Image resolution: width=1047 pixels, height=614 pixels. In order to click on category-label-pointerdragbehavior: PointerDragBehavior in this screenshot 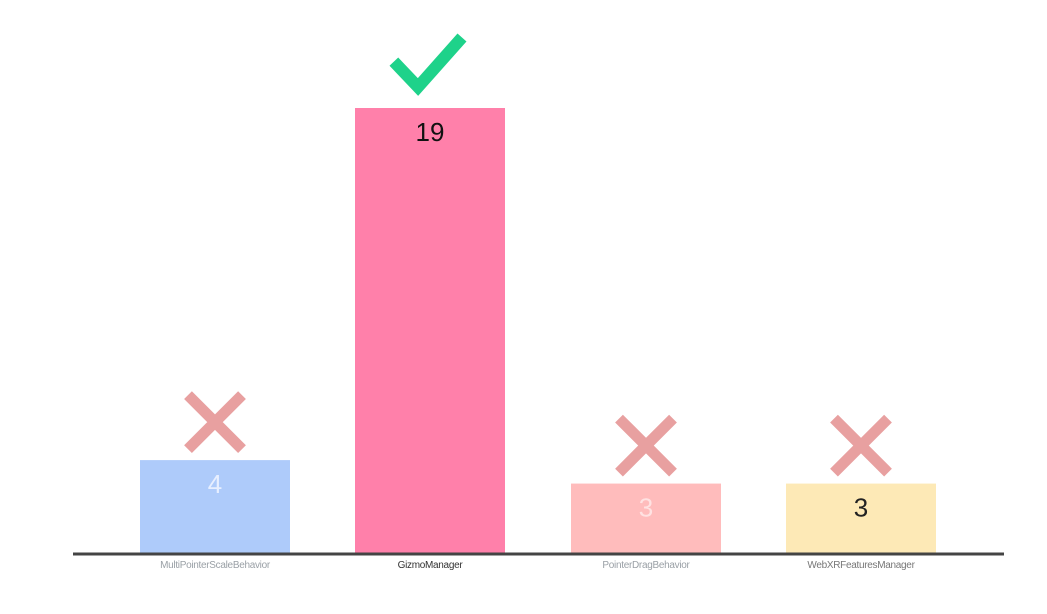, I will do `click(646, 565)`.